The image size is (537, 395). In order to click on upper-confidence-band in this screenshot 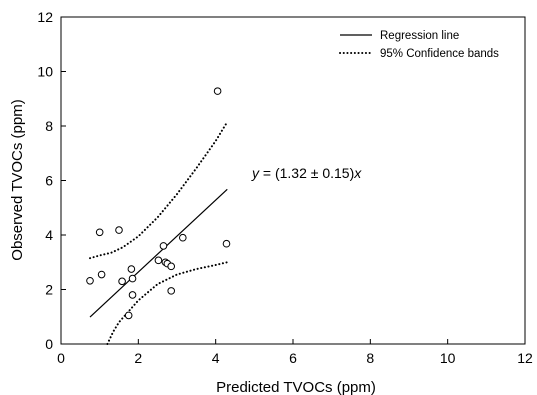, I will do `click(159, 190)`.